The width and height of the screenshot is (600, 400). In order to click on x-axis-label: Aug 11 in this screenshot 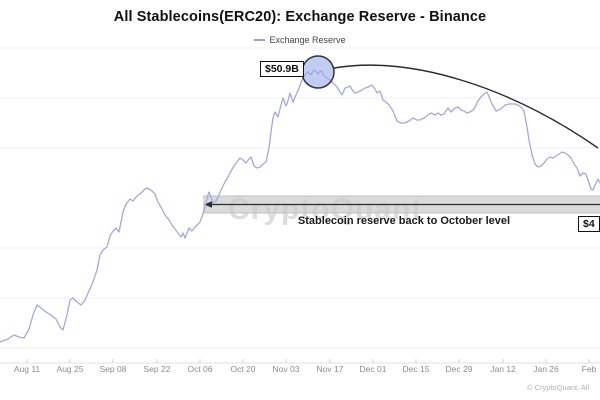, I will do `click(27, 369)`.